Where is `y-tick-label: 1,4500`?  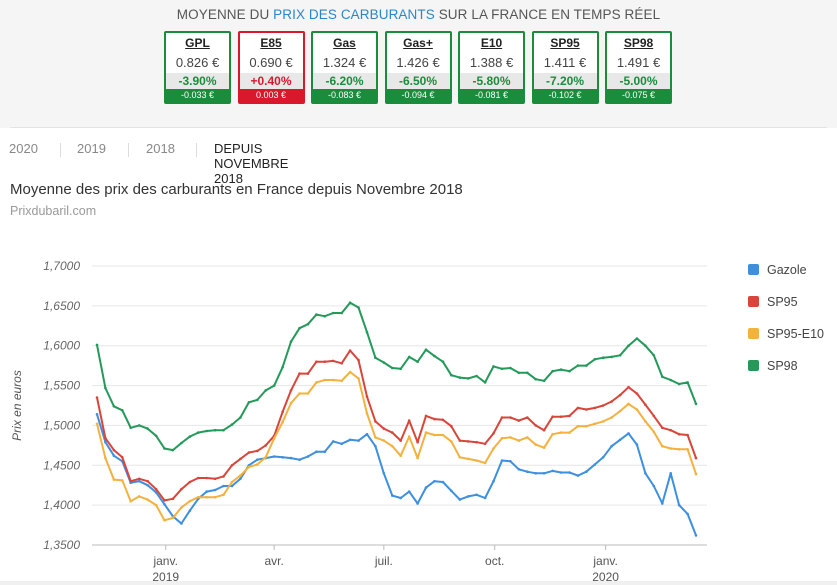 y-tick-label: 1,4500 is located at coordinates (61, 465).